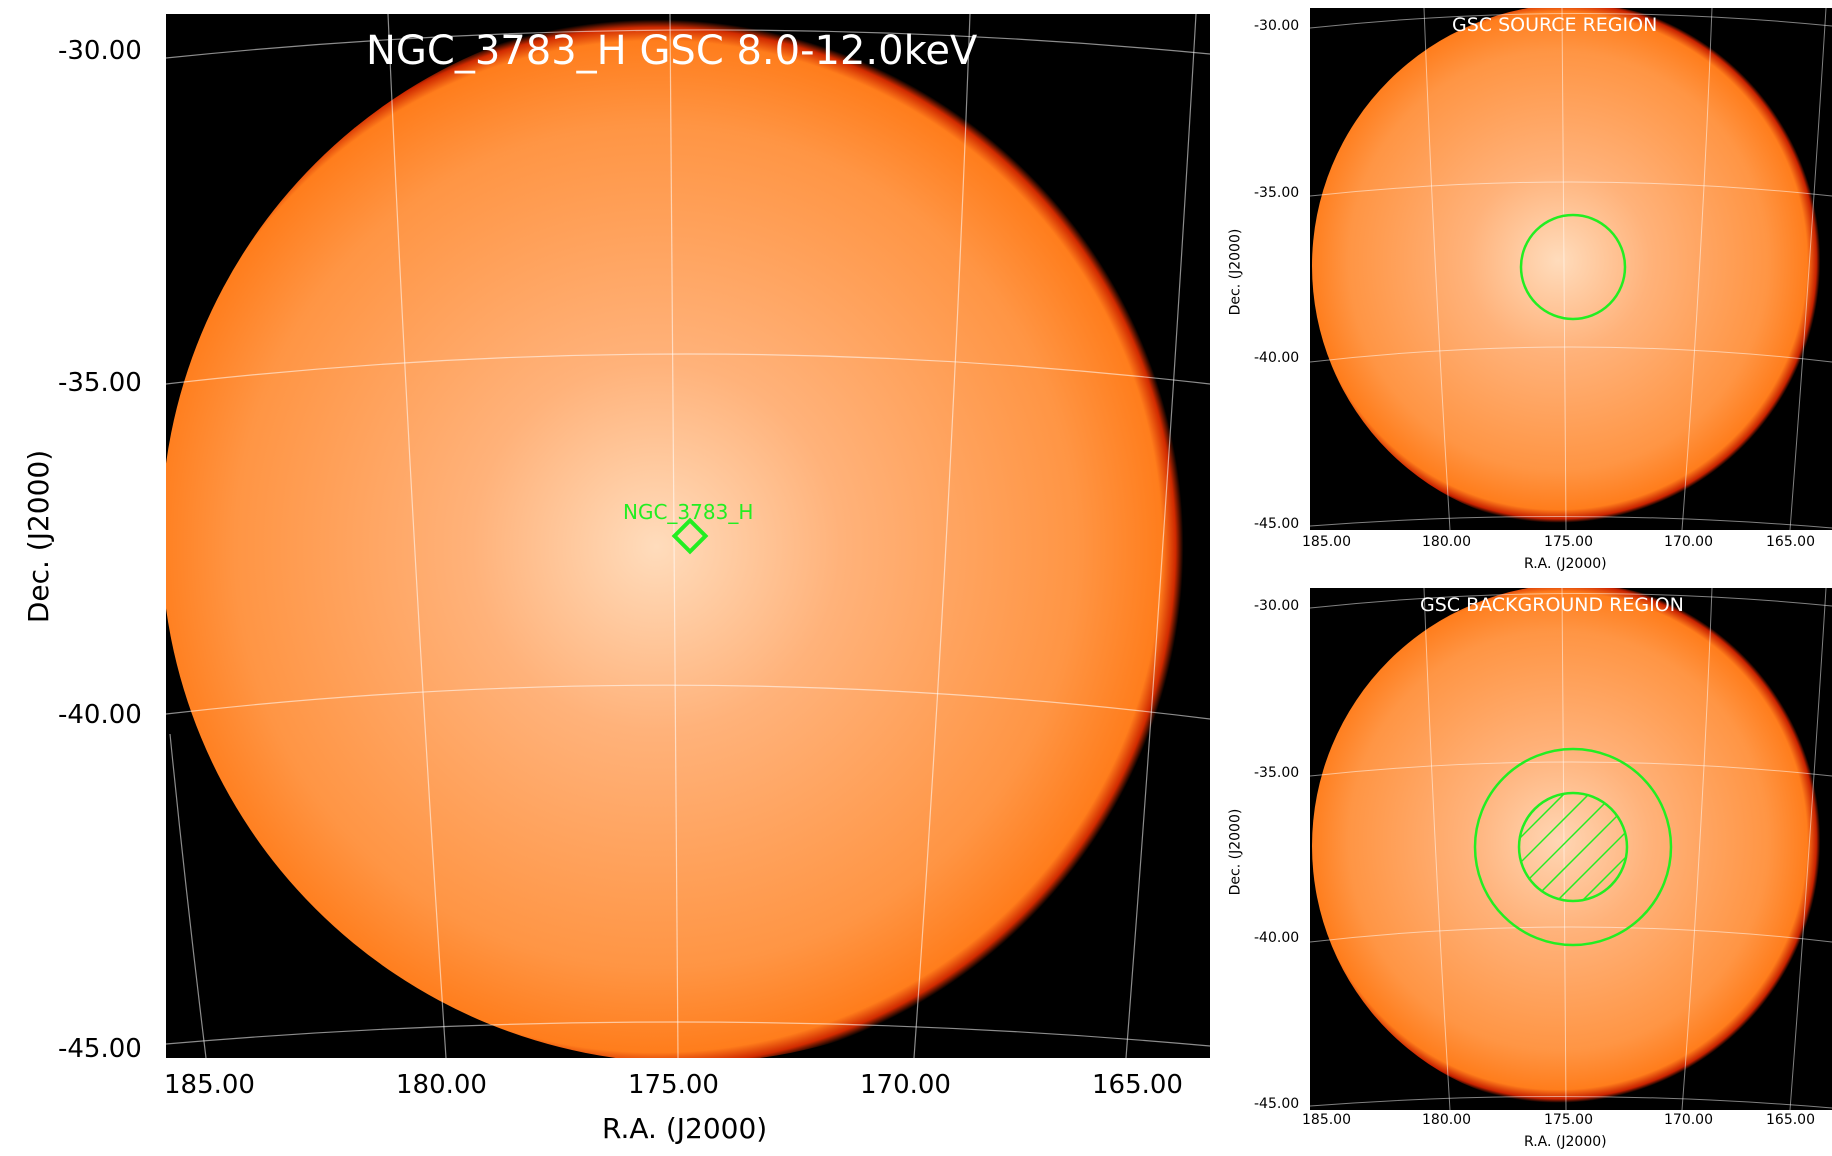 The height and width of the screenshot is (1156, 1832). What do you see at coordinates (1277, 358) in the screenshot?
I see `source-y-tick: -40.00` at bounding box center [1277, 358].